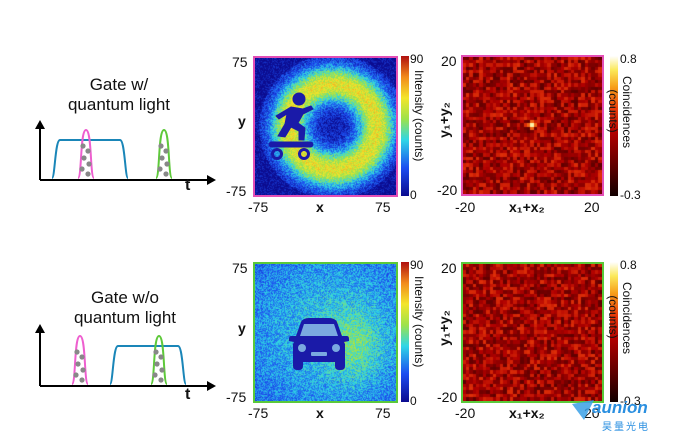  I want to click on watermark-logo: aunion 昊量光电, so click(620, 416).